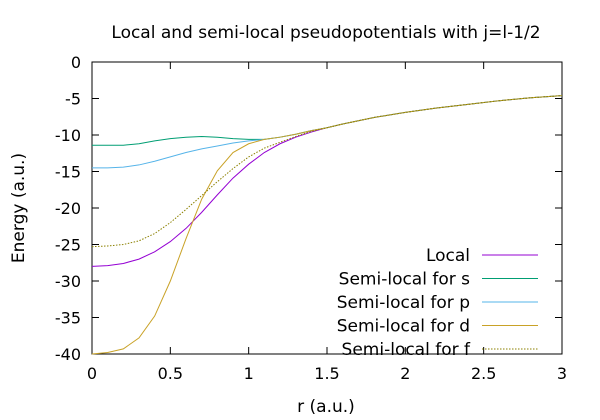 Image resolution: width=600 pixels, height=420 pixels. I want to click on legend-label: Semi-local for d, so click(403, 327).